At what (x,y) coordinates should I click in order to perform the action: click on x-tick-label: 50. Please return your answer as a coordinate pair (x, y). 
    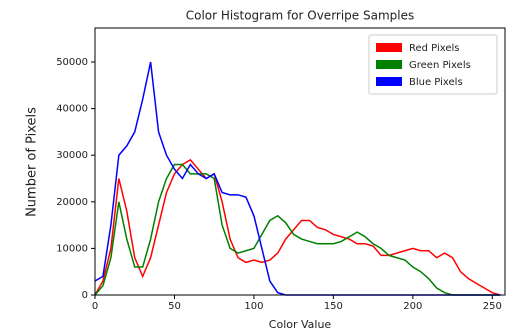
    Looking at the image, I should click on (174, 306).